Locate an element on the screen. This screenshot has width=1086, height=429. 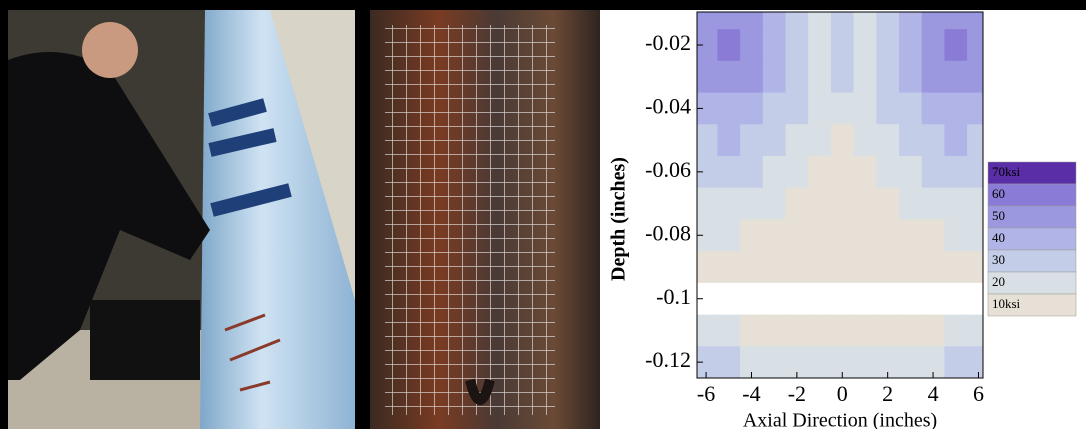
x-tick-label: -2 is located at coordinates (797, 393).